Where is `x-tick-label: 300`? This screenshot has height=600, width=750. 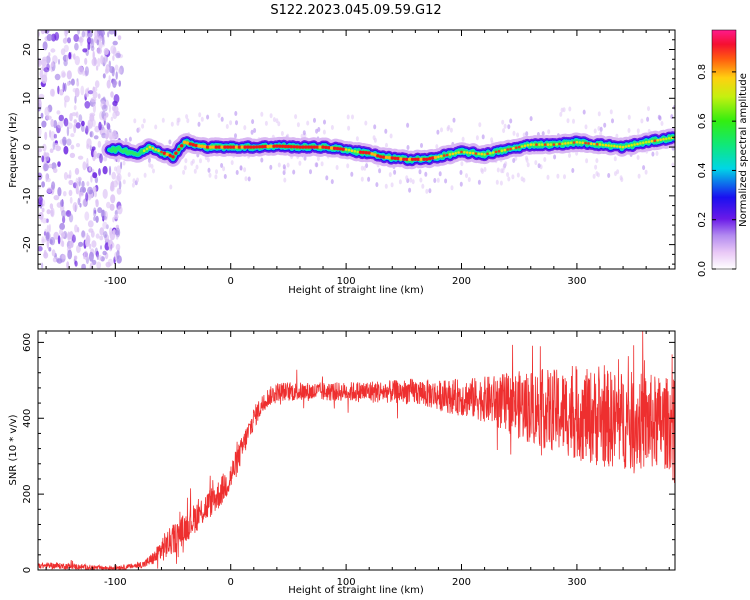
x-tick-label: 300 is located at coordinates (576, 281).